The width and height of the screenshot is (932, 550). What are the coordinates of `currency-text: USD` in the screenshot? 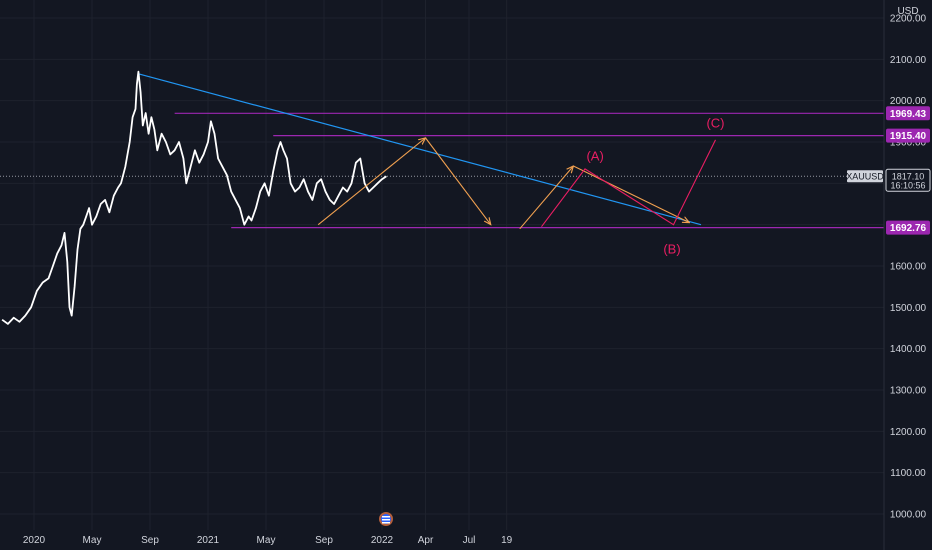 It's located at (907, 11).